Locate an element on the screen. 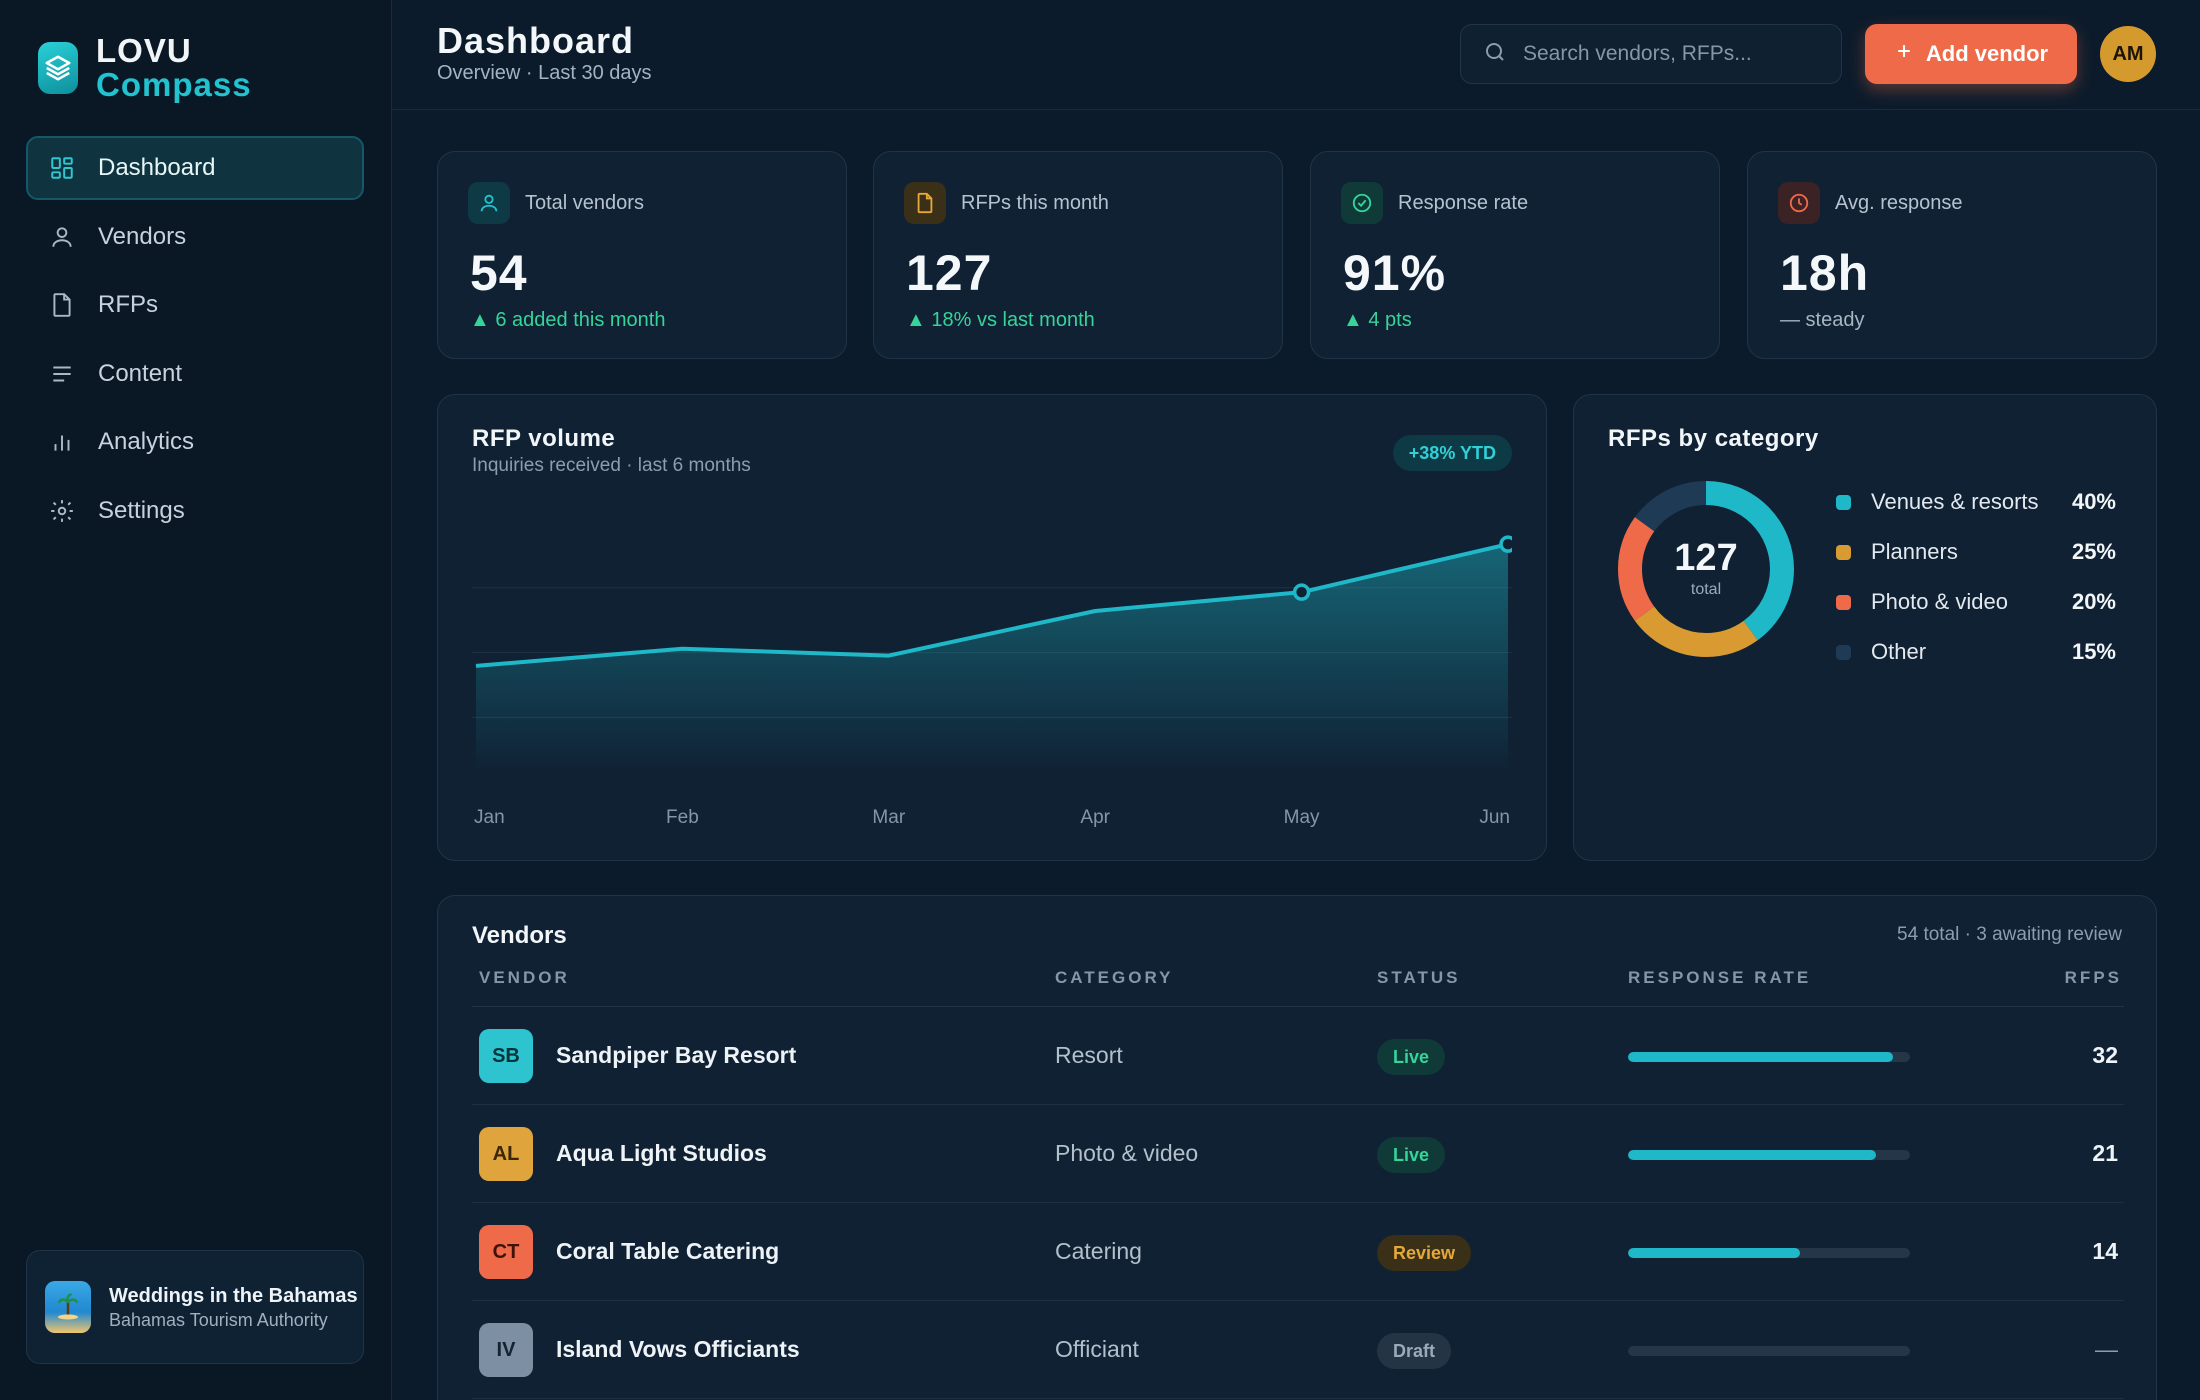 The height and width of the screenshot is (1400, 2200). vendor-avatar: SB is located at coordinates (506, 1056).